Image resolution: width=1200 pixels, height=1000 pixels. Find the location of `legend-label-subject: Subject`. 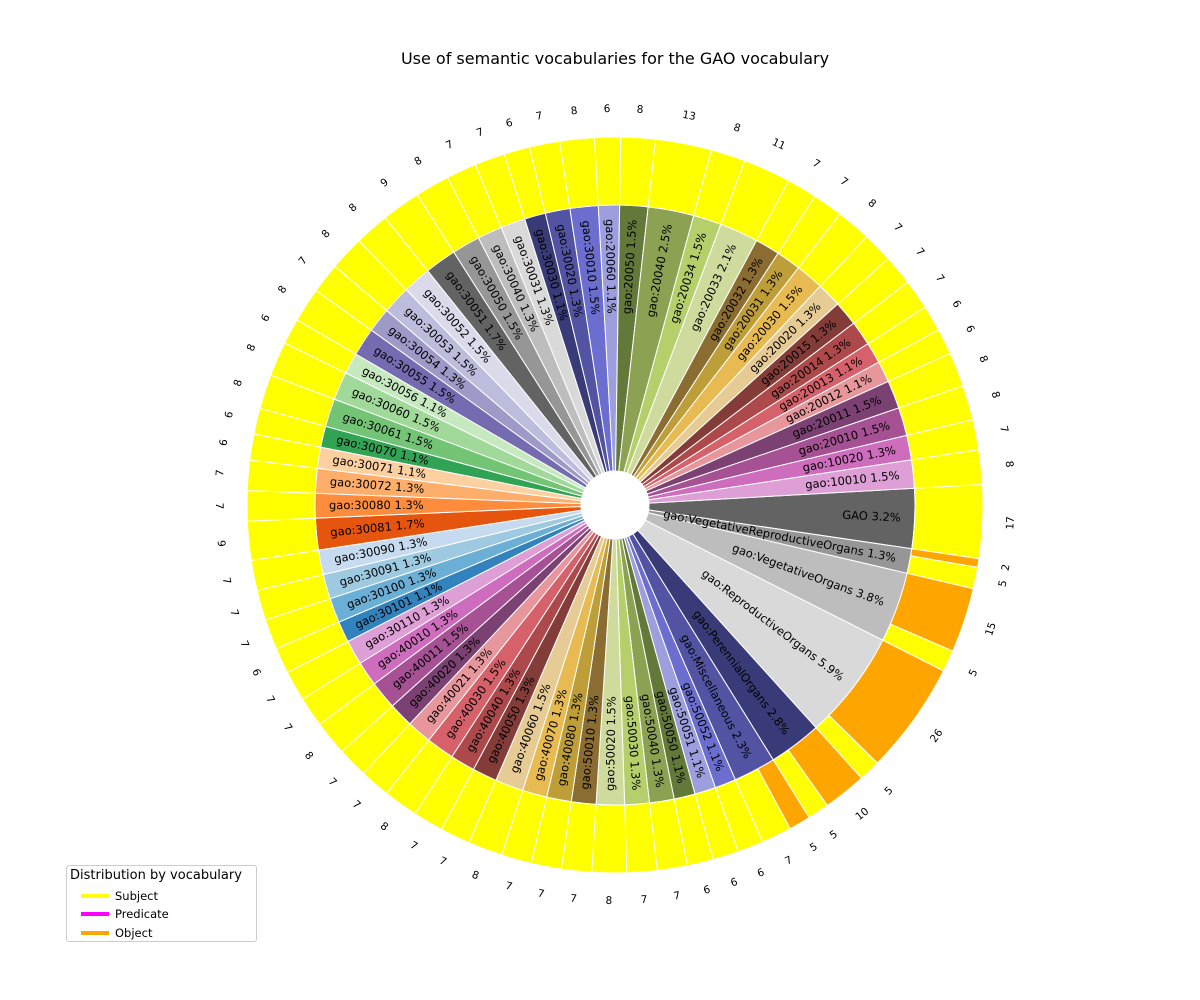

legend-label-subject: Subject is located at coordinates (136, 896).